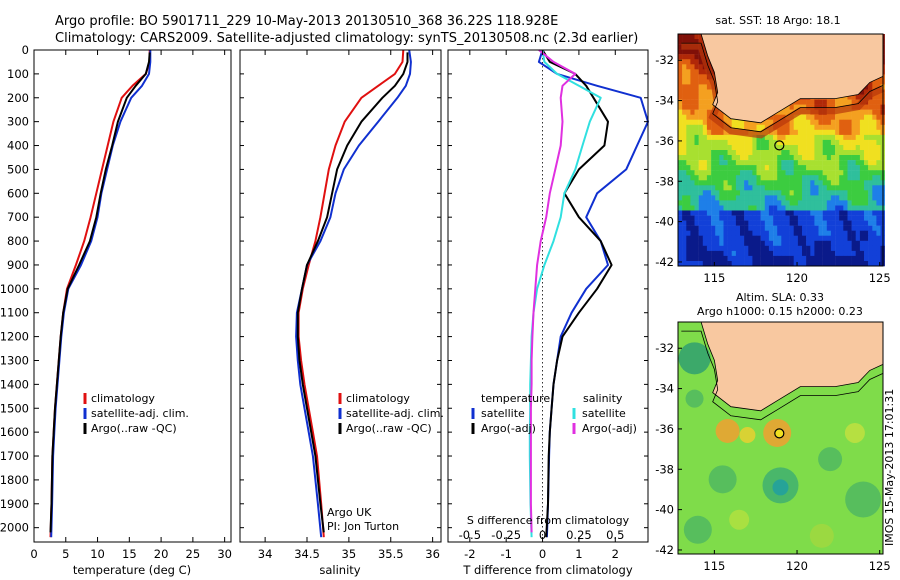 The width and height of the screenshot is (900, 580). I want to click on land-mask, so click(782, 78).